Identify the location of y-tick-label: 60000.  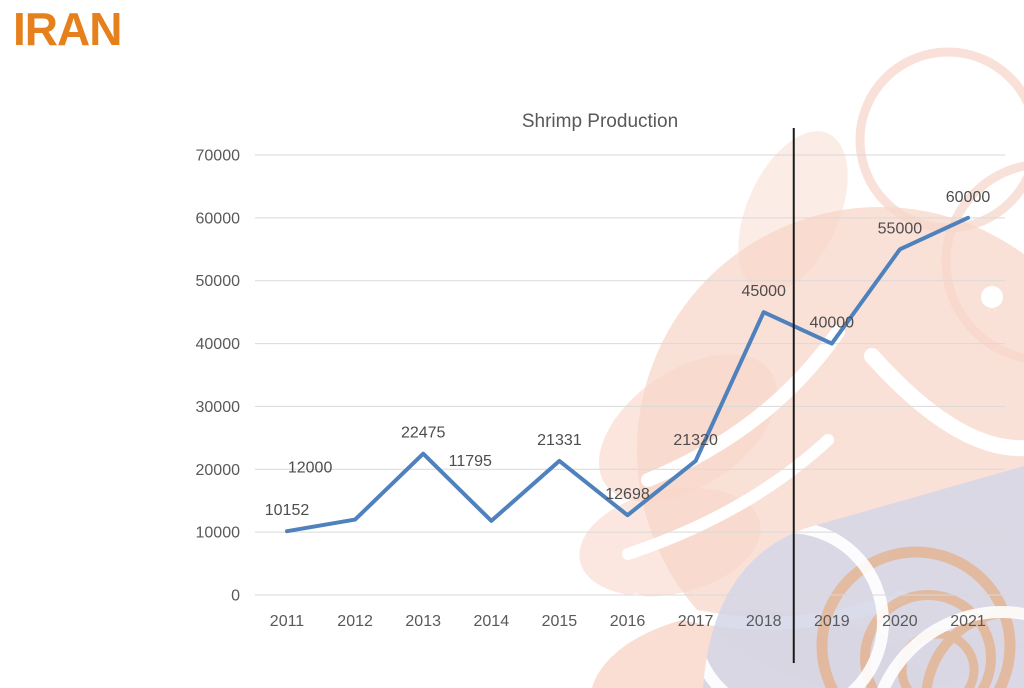
(218, 218).